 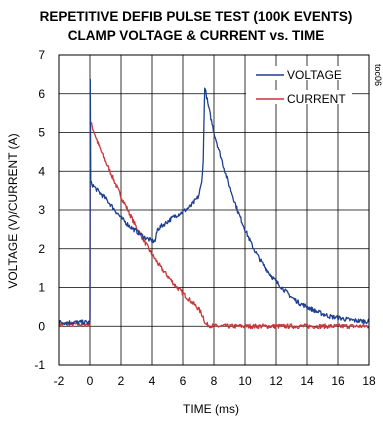 What do you see at coordinates (41, 55) in the screenshot?
I see `y-tick-label: 7` at bounding box center [41, 55].